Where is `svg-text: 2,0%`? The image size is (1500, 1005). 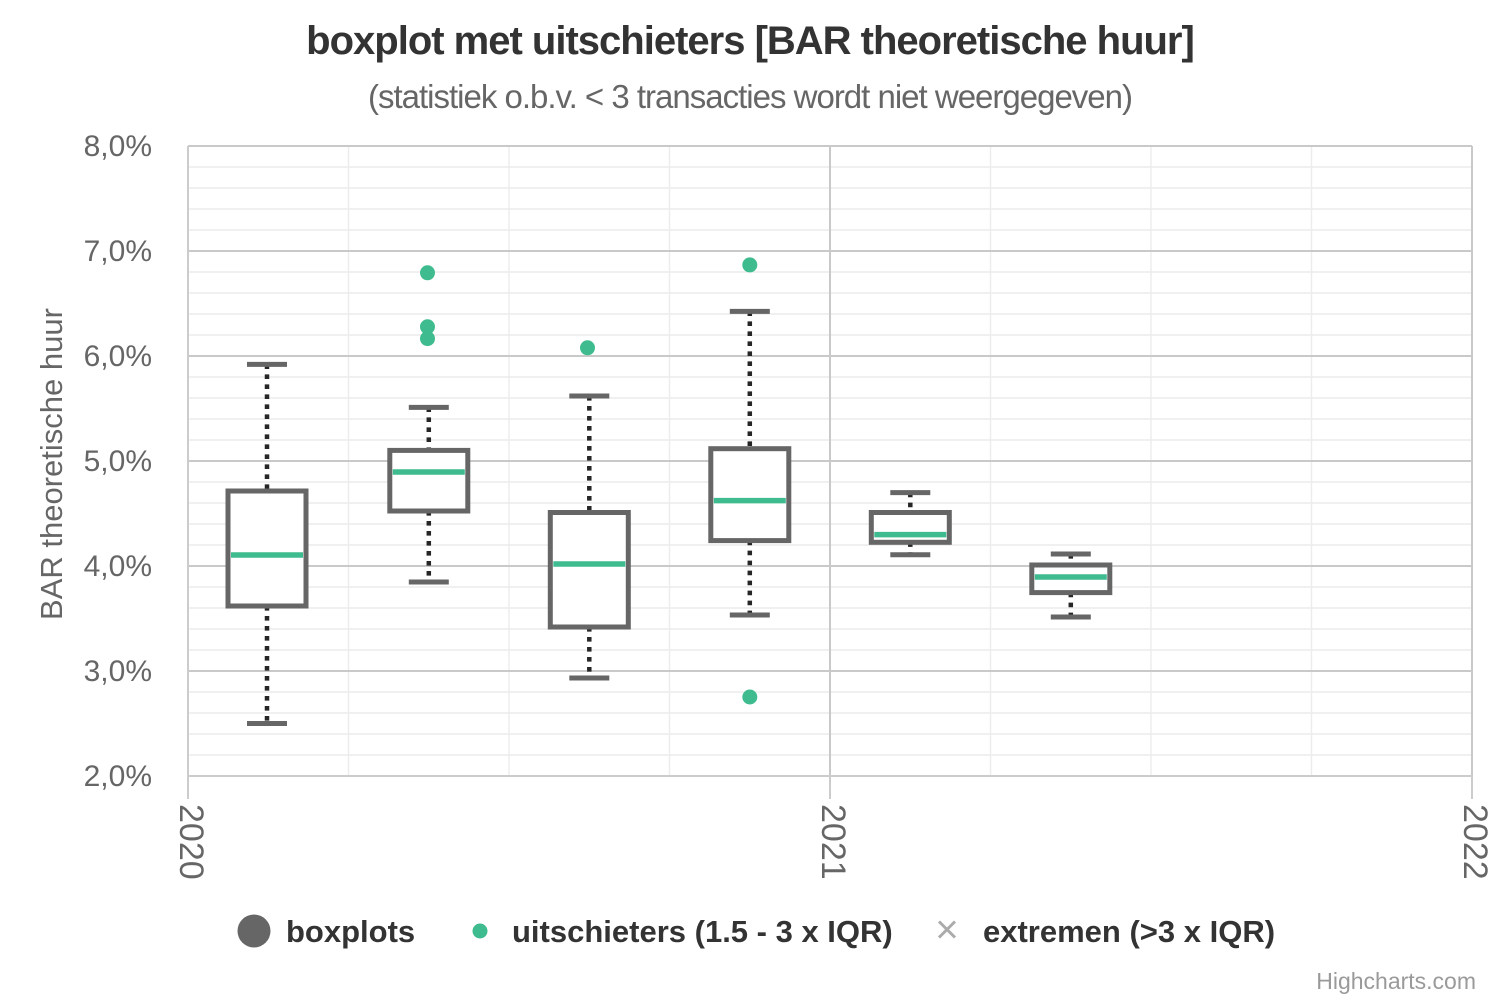
svg-text: 2,0% is located at coordinates (118, 776).